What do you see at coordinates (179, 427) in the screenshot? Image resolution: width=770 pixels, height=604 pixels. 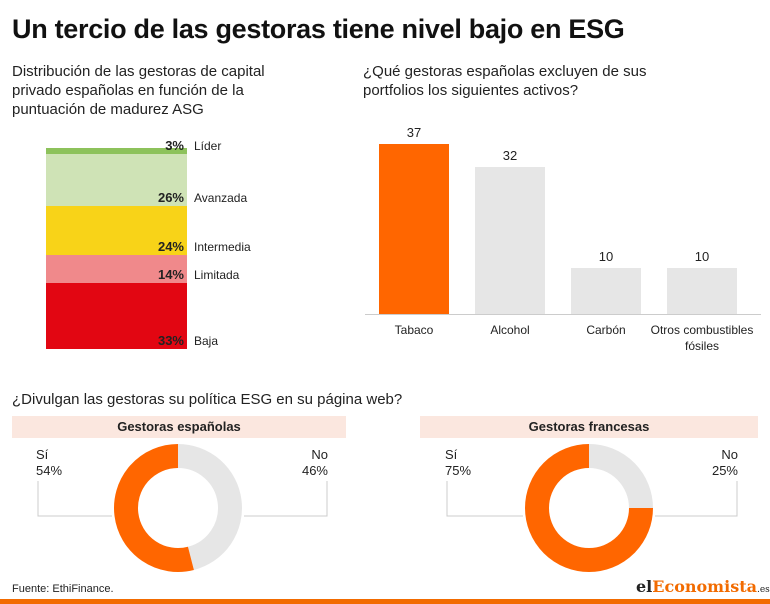 I see `spanish-managers-band: Gestoras españolas` at bounding box center [179, 427].